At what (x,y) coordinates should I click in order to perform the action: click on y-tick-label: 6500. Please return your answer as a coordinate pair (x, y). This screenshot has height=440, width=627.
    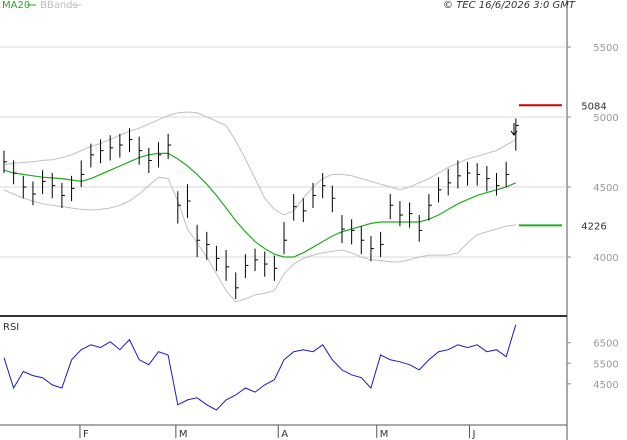
    Looking at the image, I should click on (605, 344).